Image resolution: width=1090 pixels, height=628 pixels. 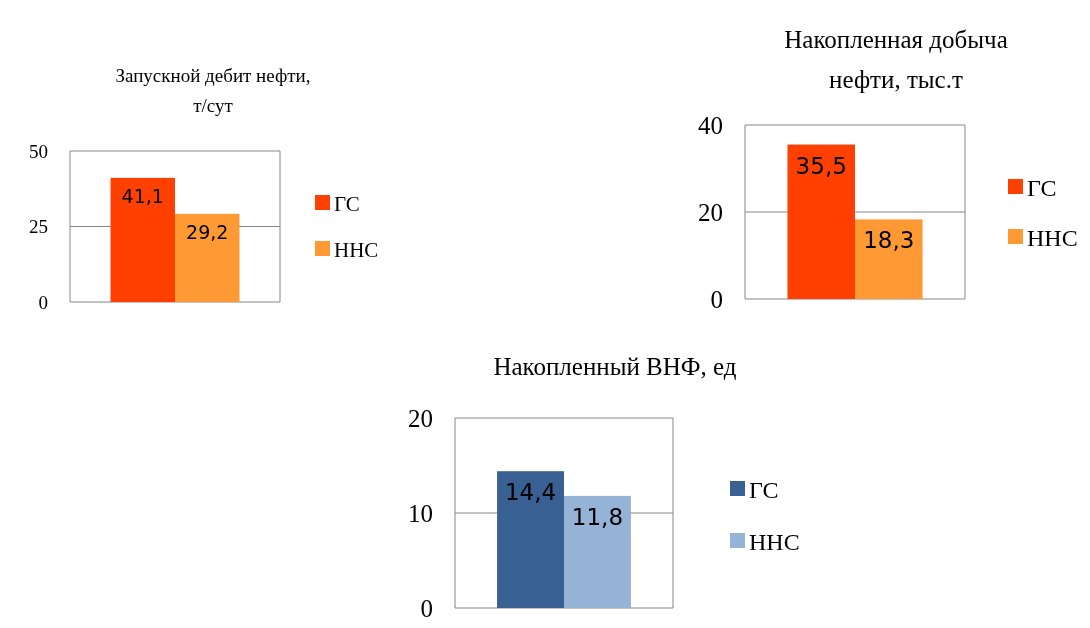 I want to click on y-tick-label: 40, so click(x=710, y=125).